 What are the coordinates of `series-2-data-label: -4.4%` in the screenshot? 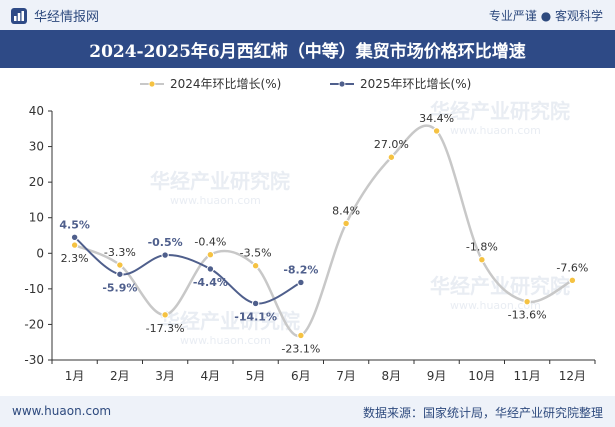 It's located at (210, 282).